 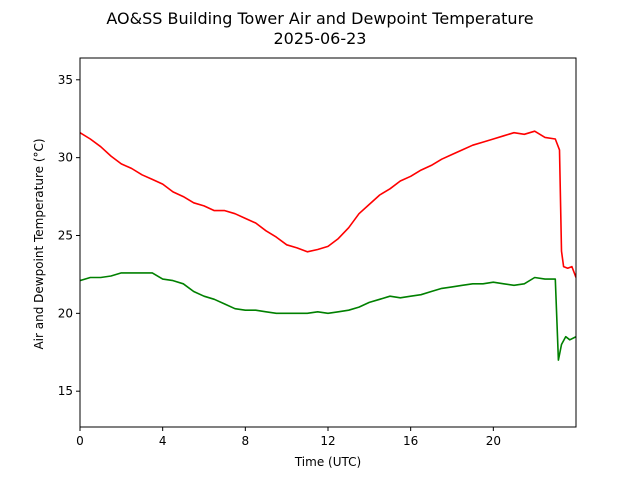 What do you see at coordinates (39, 243) in the screenshot?
I see `y-axis-label: Air and Dewpoint Temperature (°C)` at bounding box center [39, 243].